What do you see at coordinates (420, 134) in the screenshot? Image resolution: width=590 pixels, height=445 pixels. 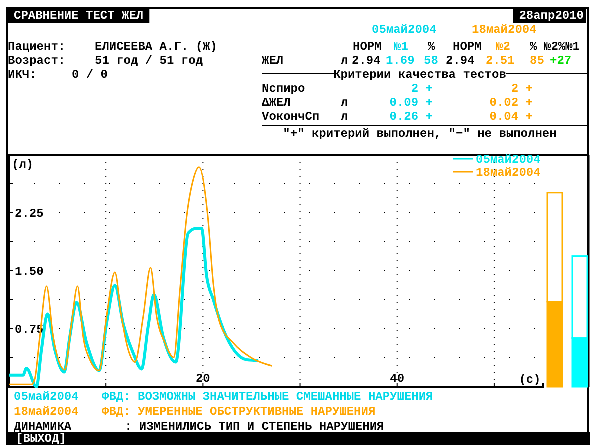 I see `text: "+" критерий выполнен, "−" не выполнен` at bounding box center [420, 134].